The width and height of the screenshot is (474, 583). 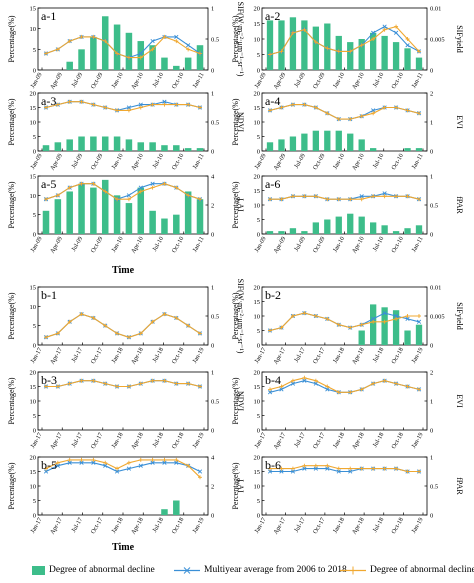 I want to click on y-axis-label: Percentage(%), so click(x=235, y=204).